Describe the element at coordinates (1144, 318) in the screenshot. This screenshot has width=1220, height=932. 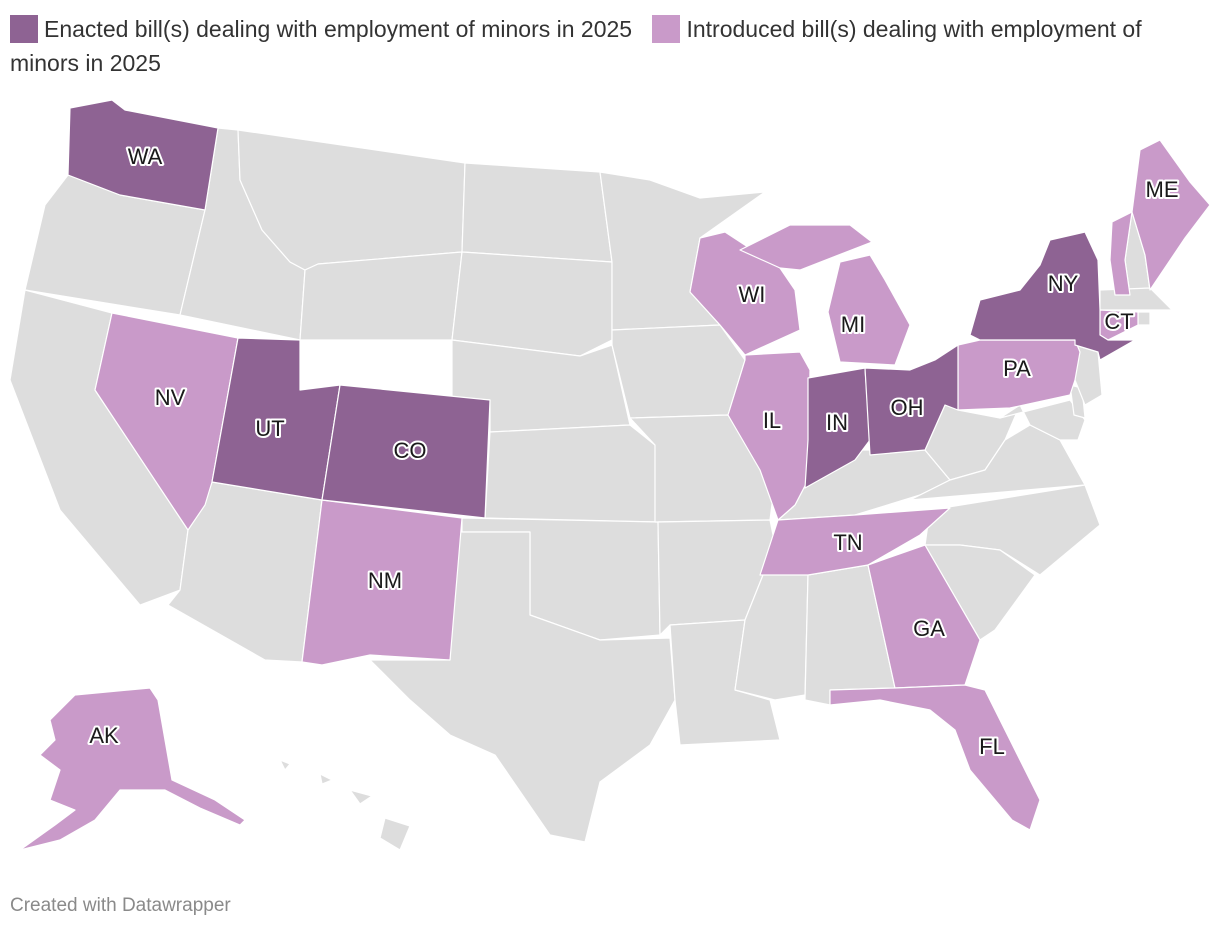
I see `state-RI` at that location.